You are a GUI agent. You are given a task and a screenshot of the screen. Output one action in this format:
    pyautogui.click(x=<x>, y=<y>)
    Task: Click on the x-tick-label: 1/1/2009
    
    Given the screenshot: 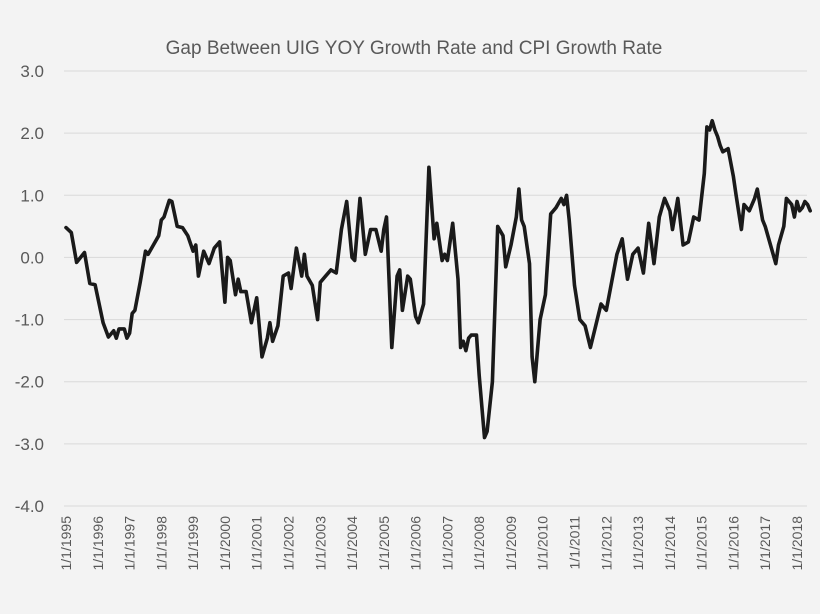 What is the action you would take?
    pyautogui.click(x=511, y=543)
    